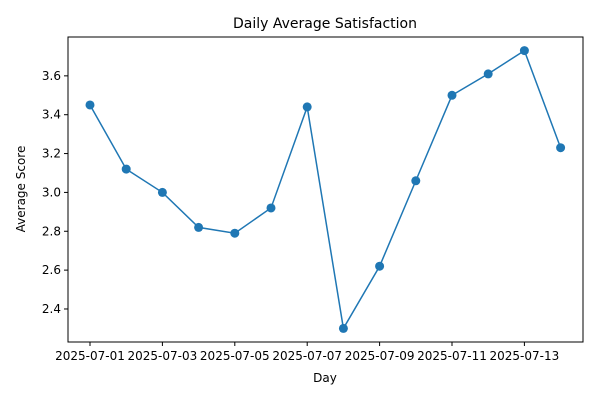  Describe the element at coordinates (325, 378) in the screenshot. I see `x-axis-label: Day` at that location.